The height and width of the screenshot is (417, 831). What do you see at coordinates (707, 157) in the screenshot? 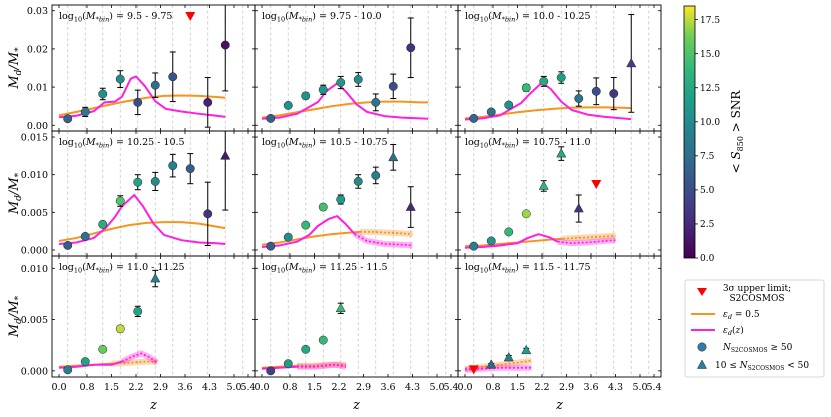
I see `colorbar-tick-label: 7.5` at bounding box center [707, 157].